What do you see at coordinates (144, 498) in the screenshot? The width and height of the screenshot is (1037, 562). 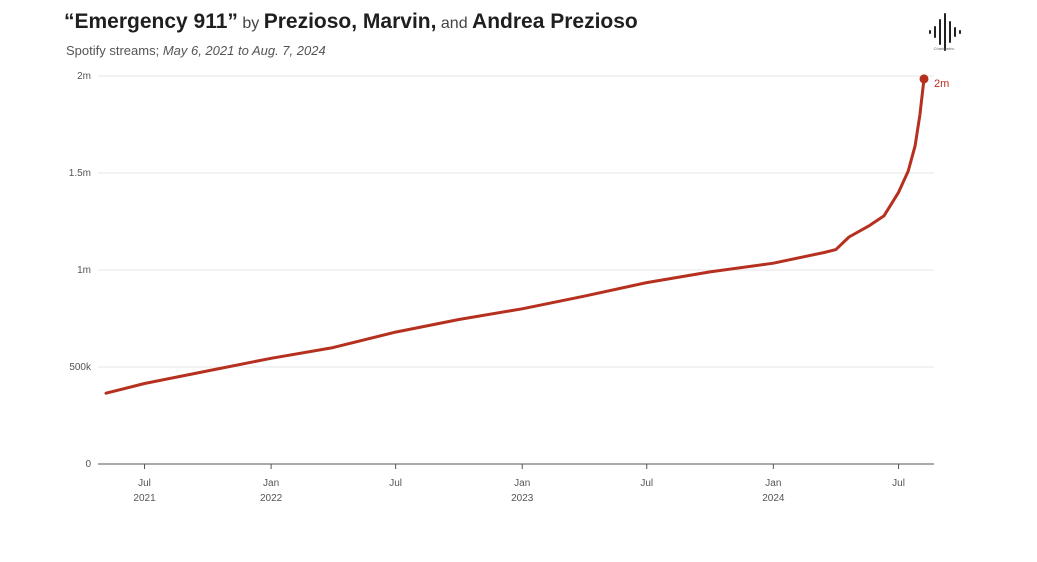 I see `x-tick-year-label: 2021` at bounding box center [144, 498].